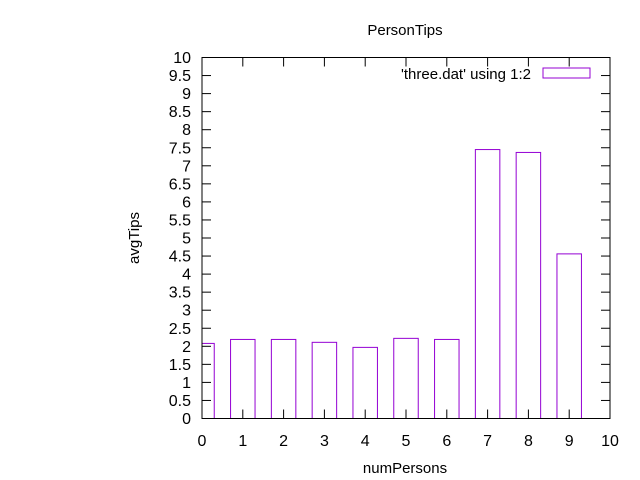 This screenshot has height=480, width=640. What do you see at coordinates (180, 257) in the screenshot?
I see `y-tick-label-9: 4.5` at bounding box center [180, 257].